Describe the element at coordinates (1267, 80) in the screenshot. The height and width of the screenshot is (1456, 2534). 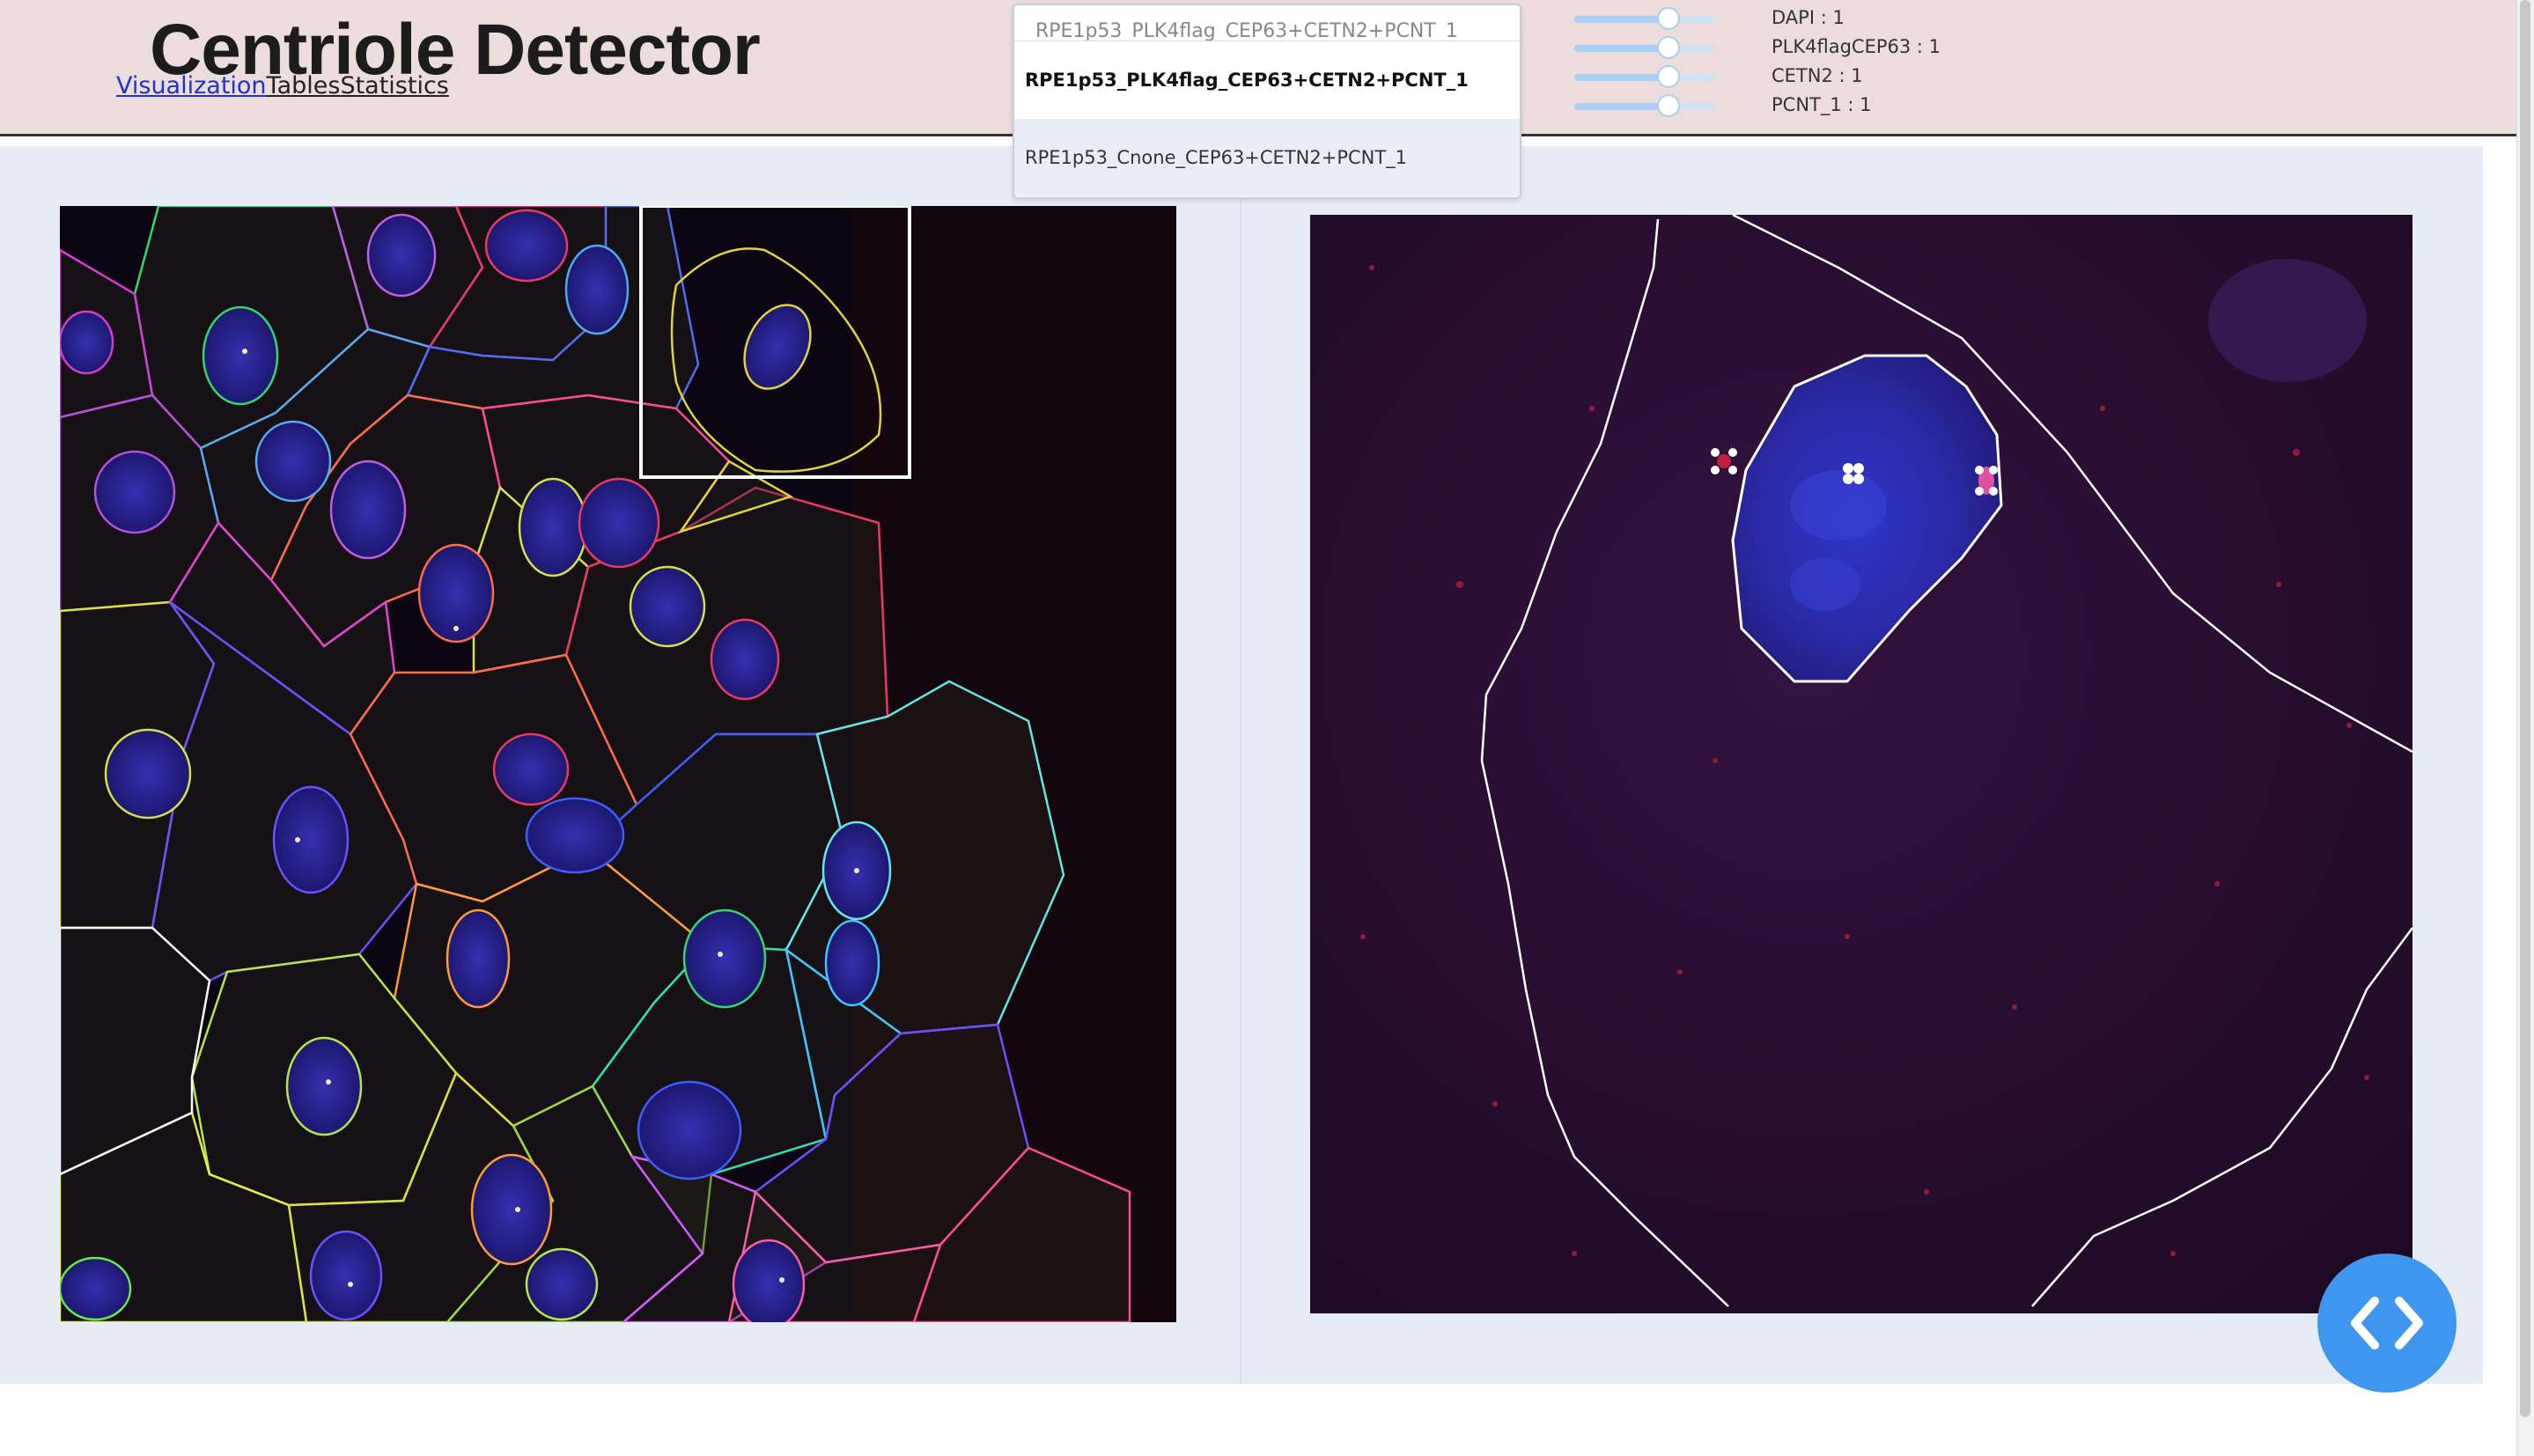
I see `dataset-option: RPE1p53_PLK4flag_CEP63+CETN2+PCNT_1` at that location.